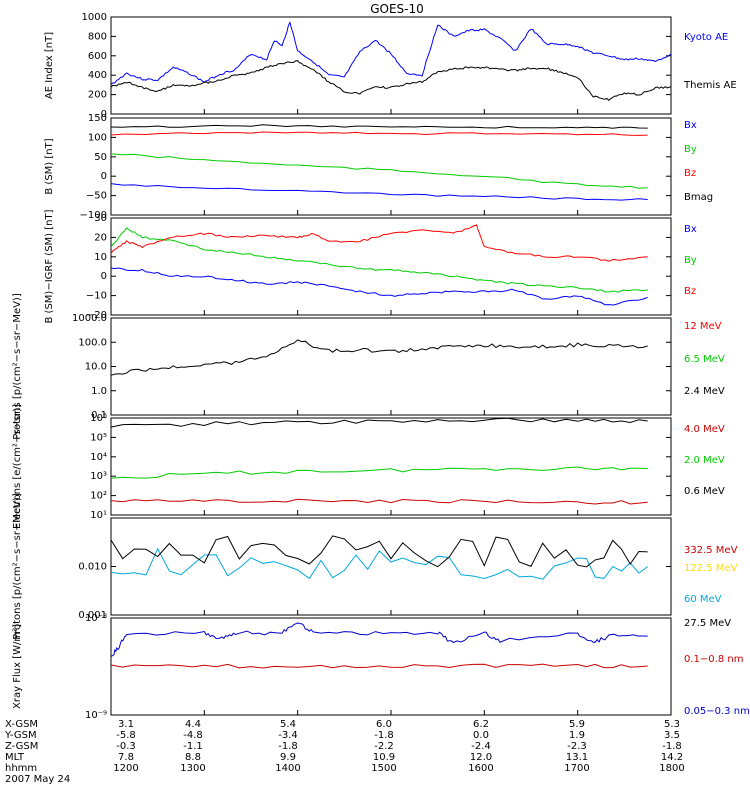  I want to click on ephemeris-value: 1600, so click(480, 768).